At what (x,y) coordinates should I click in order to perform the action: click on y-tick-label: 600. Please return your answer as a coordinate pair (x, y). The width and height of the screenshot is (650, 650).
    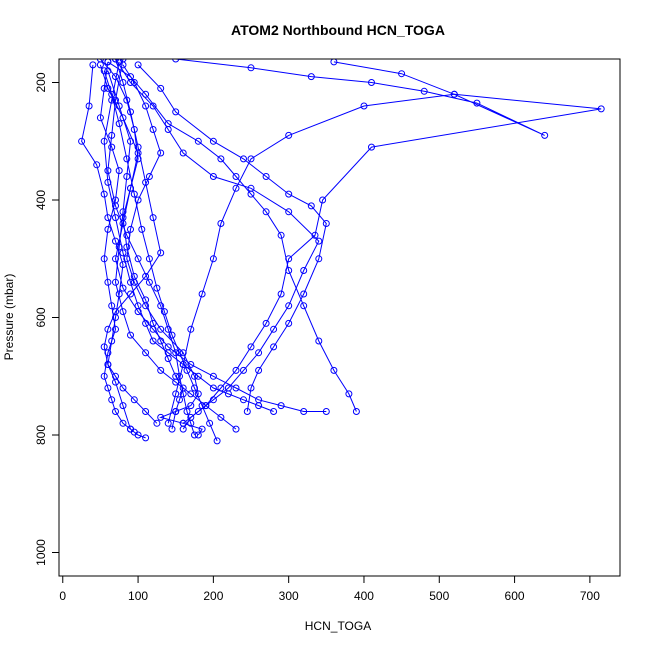
    Looking at the image, I should click on (41, 317).